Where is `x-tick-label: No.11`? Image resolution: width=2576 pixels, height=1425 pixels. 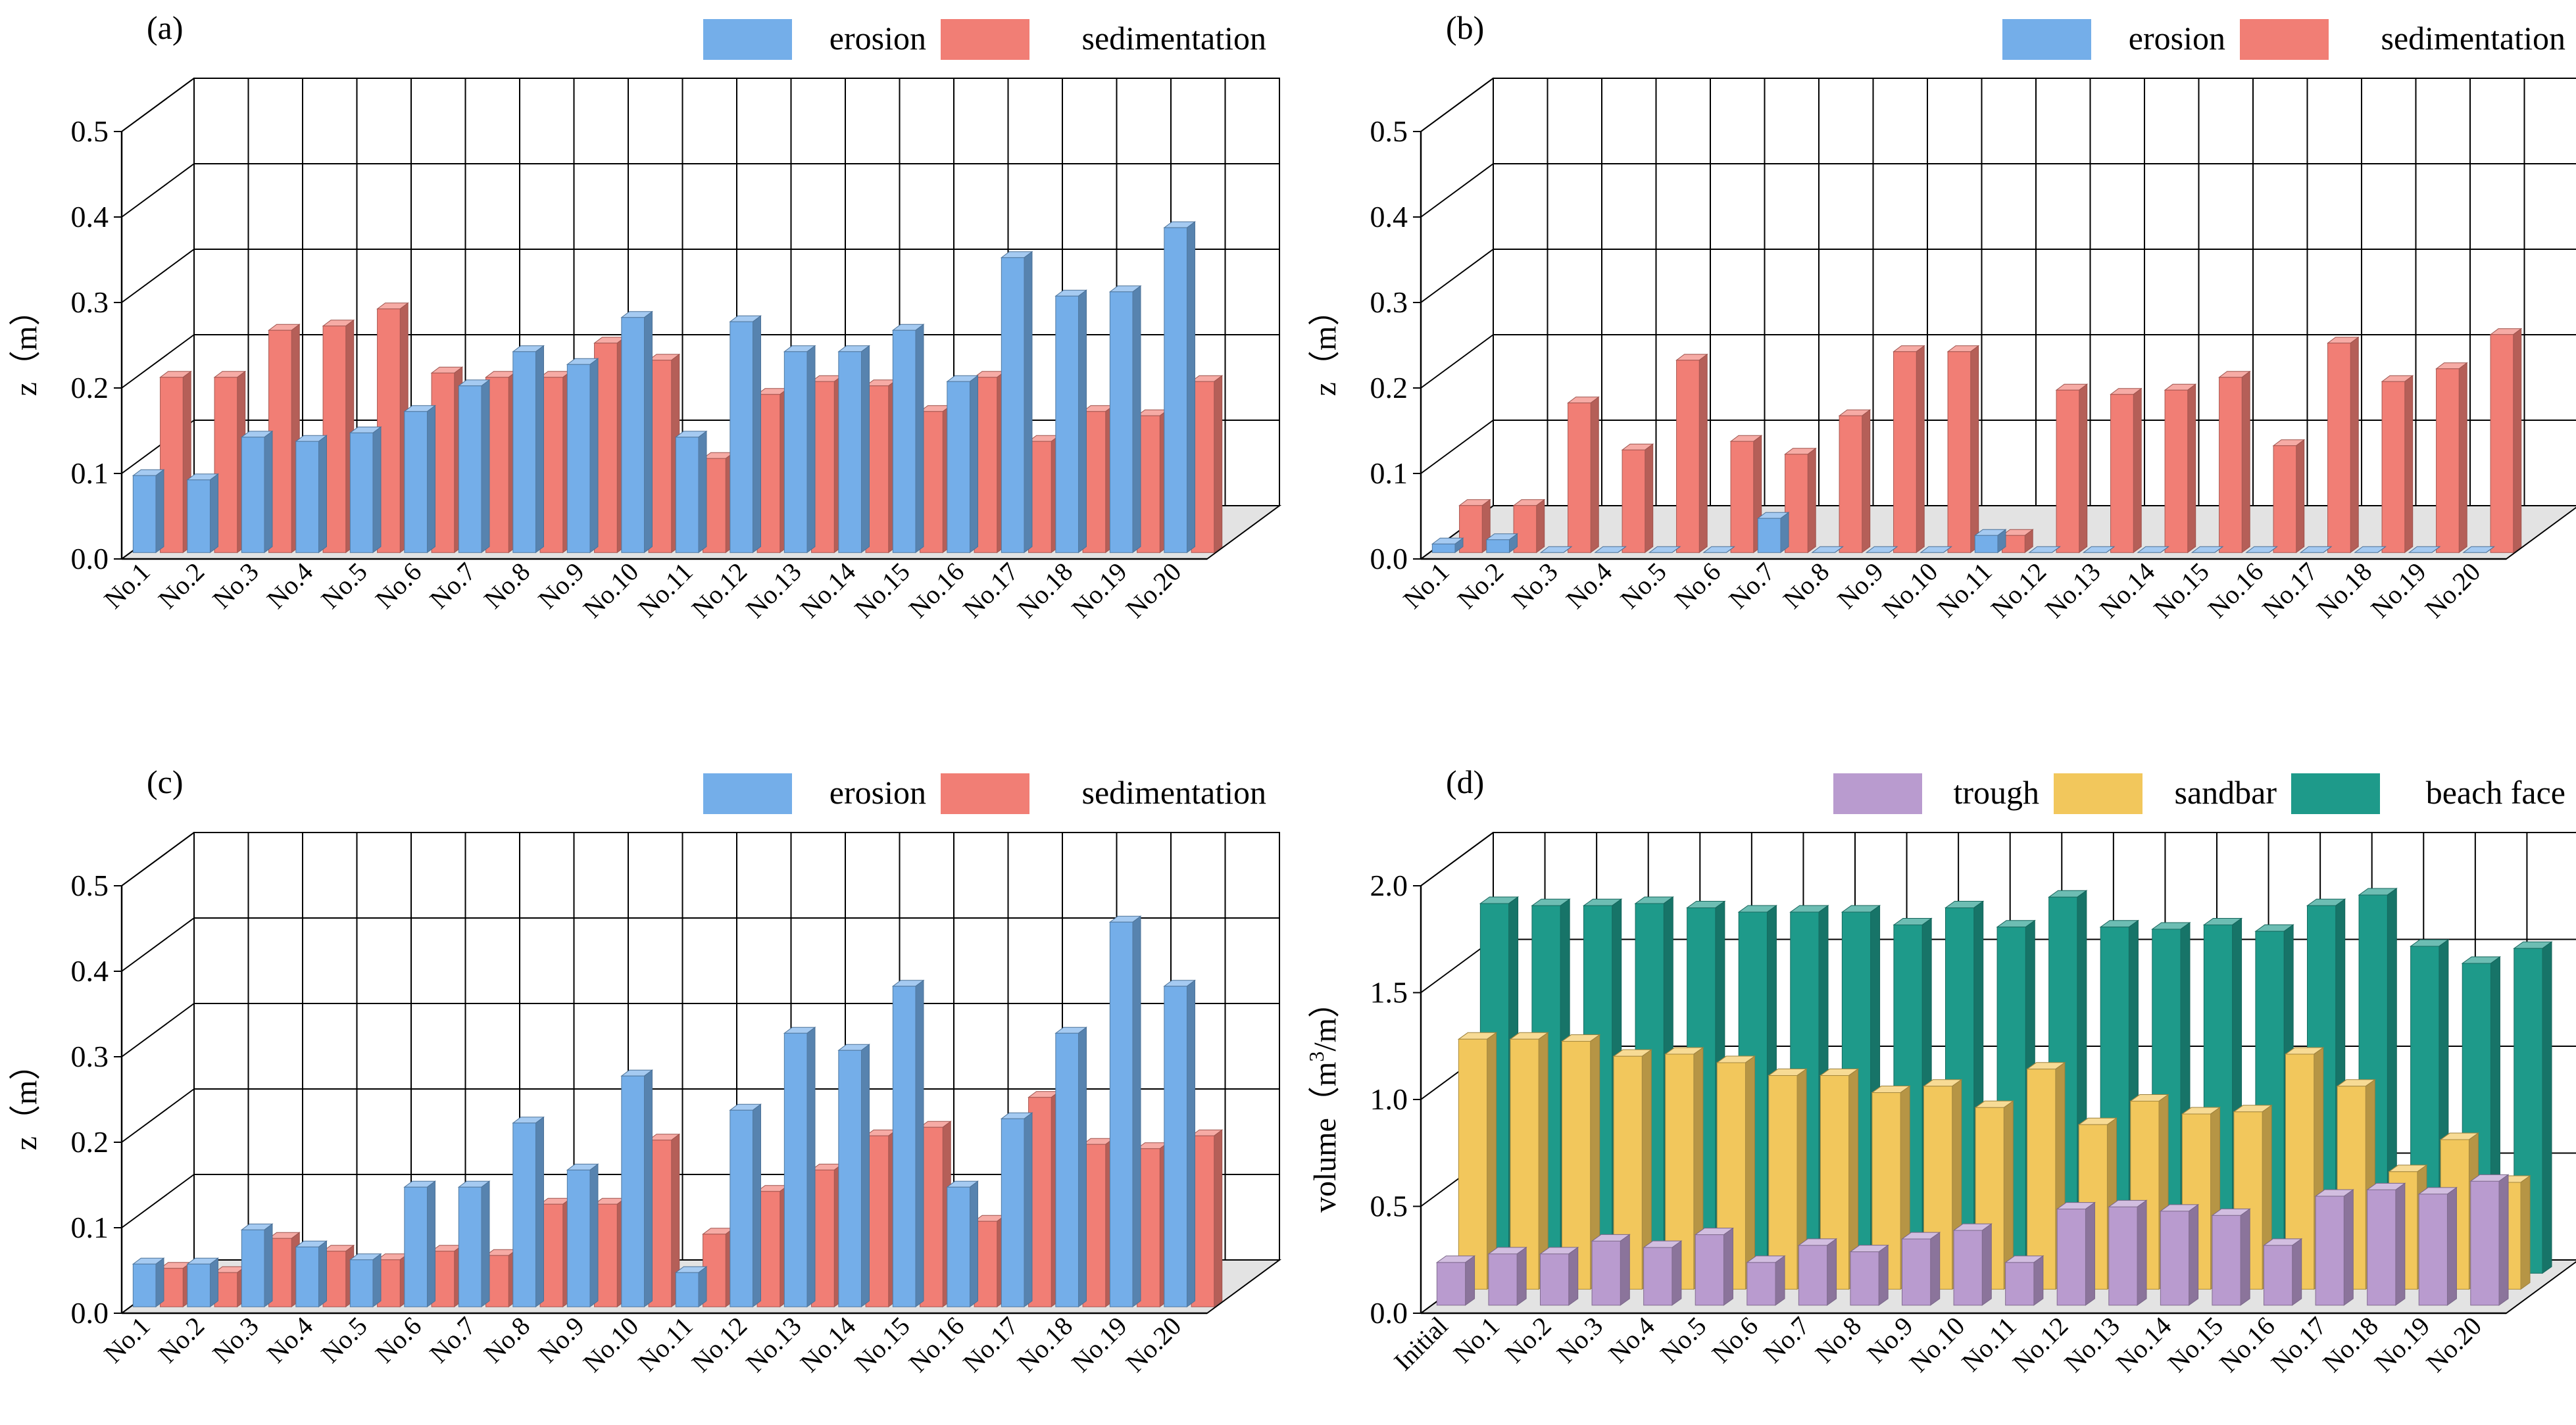
x-tick-label: No.11 is located at coordinates (665, 590).